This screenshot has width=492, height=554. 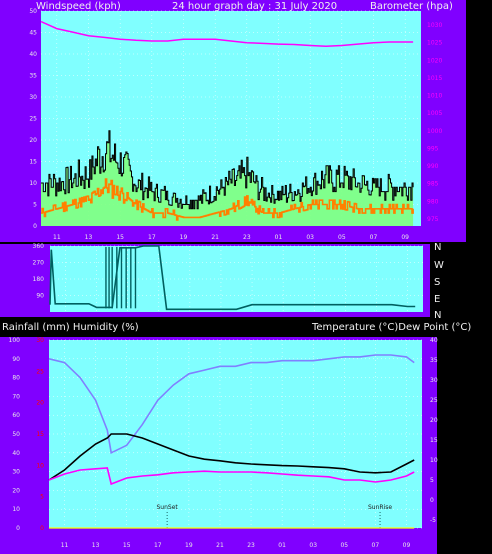 What do you see at coordinates (434, 78) in the screenshot?
I see `top-right-tick-8: 1015` at bounding box center [434, 78].